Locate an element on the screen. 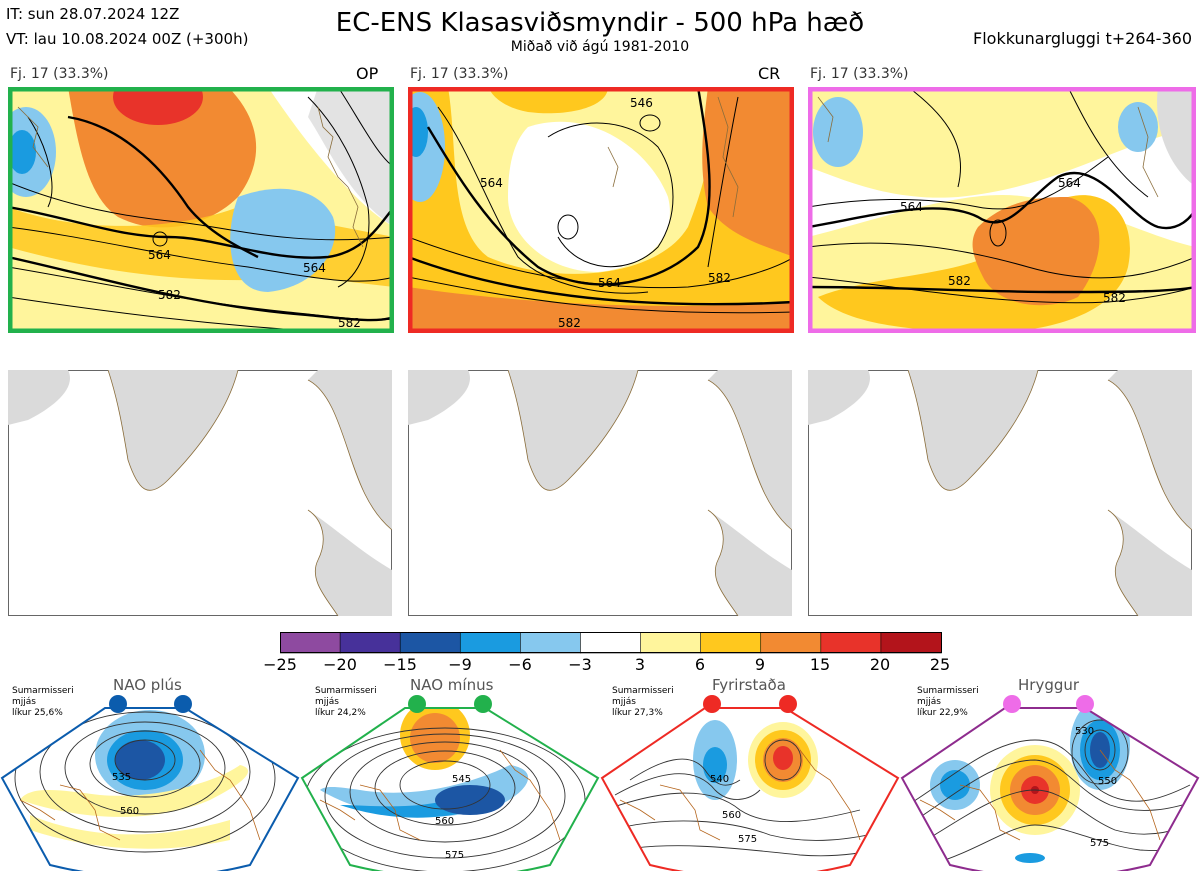 Image resolution: width=1200 pixels, height=871 pixels. colorbar-tick: 3 is located at coordinates (640, 664).